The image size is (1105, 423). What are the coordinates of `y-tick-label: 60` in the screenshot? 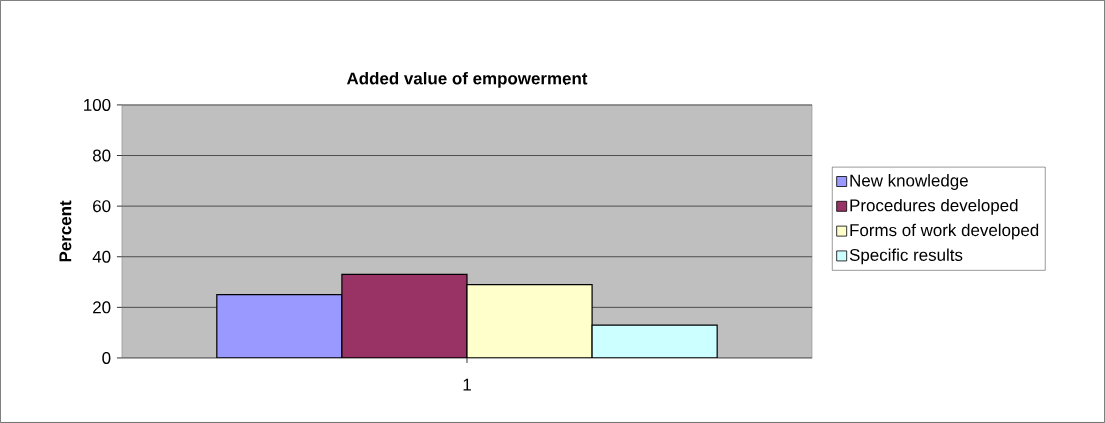 It's located at (102, 206).